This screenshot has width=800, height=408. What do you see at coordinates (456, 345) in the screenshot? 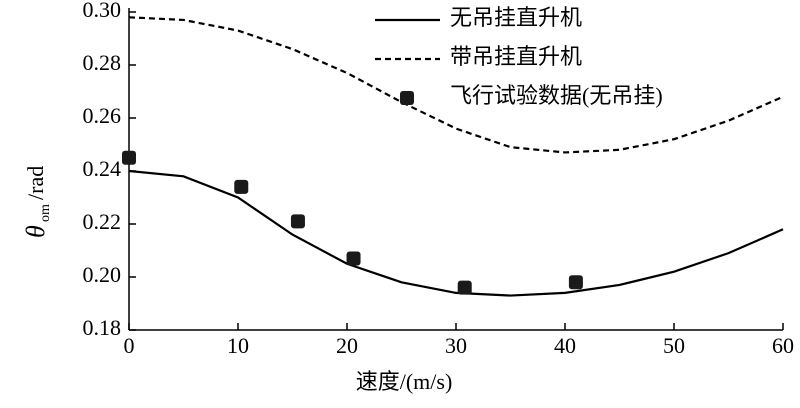
I see `x-tick-label: 30` at bounding box center [456, 345].